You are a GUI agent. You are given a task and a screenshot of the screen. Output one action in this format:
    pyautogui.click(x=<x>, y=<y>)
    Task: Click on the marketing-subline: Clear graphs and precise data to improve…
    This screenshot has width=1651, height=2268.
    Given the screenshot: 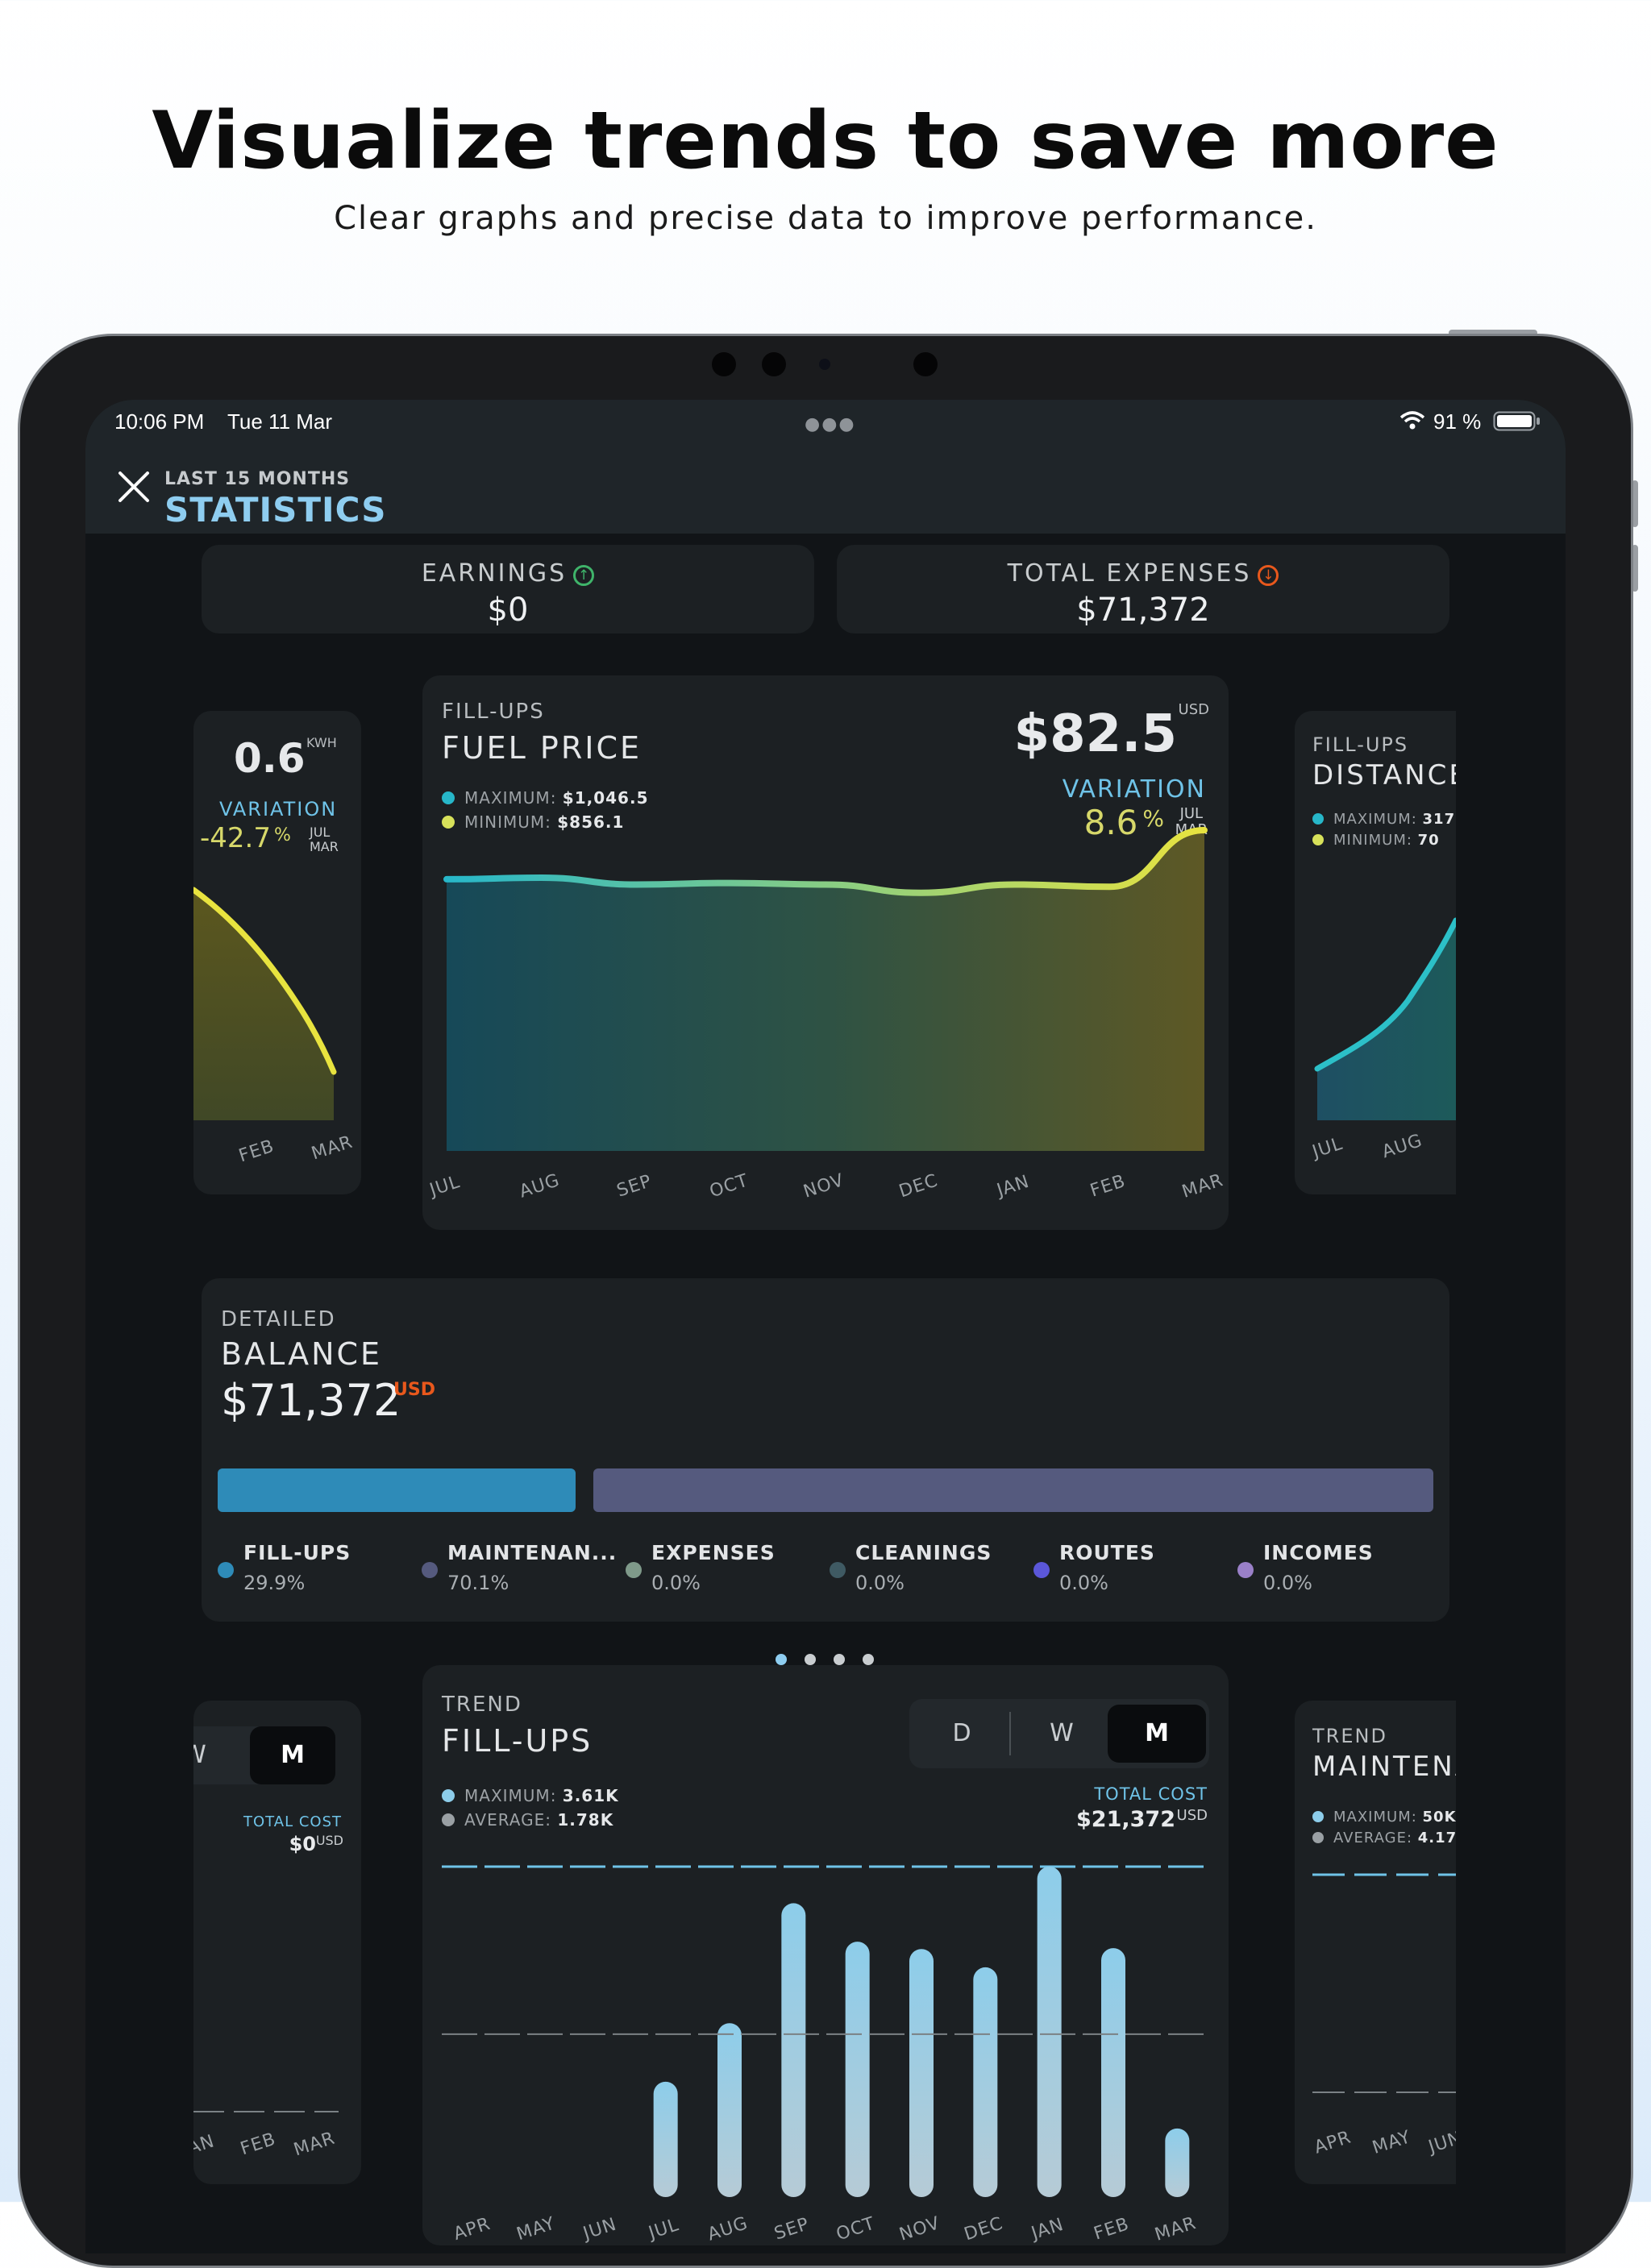 What is the action you would take?
    pyautogui.click(x=825, y=218)
    